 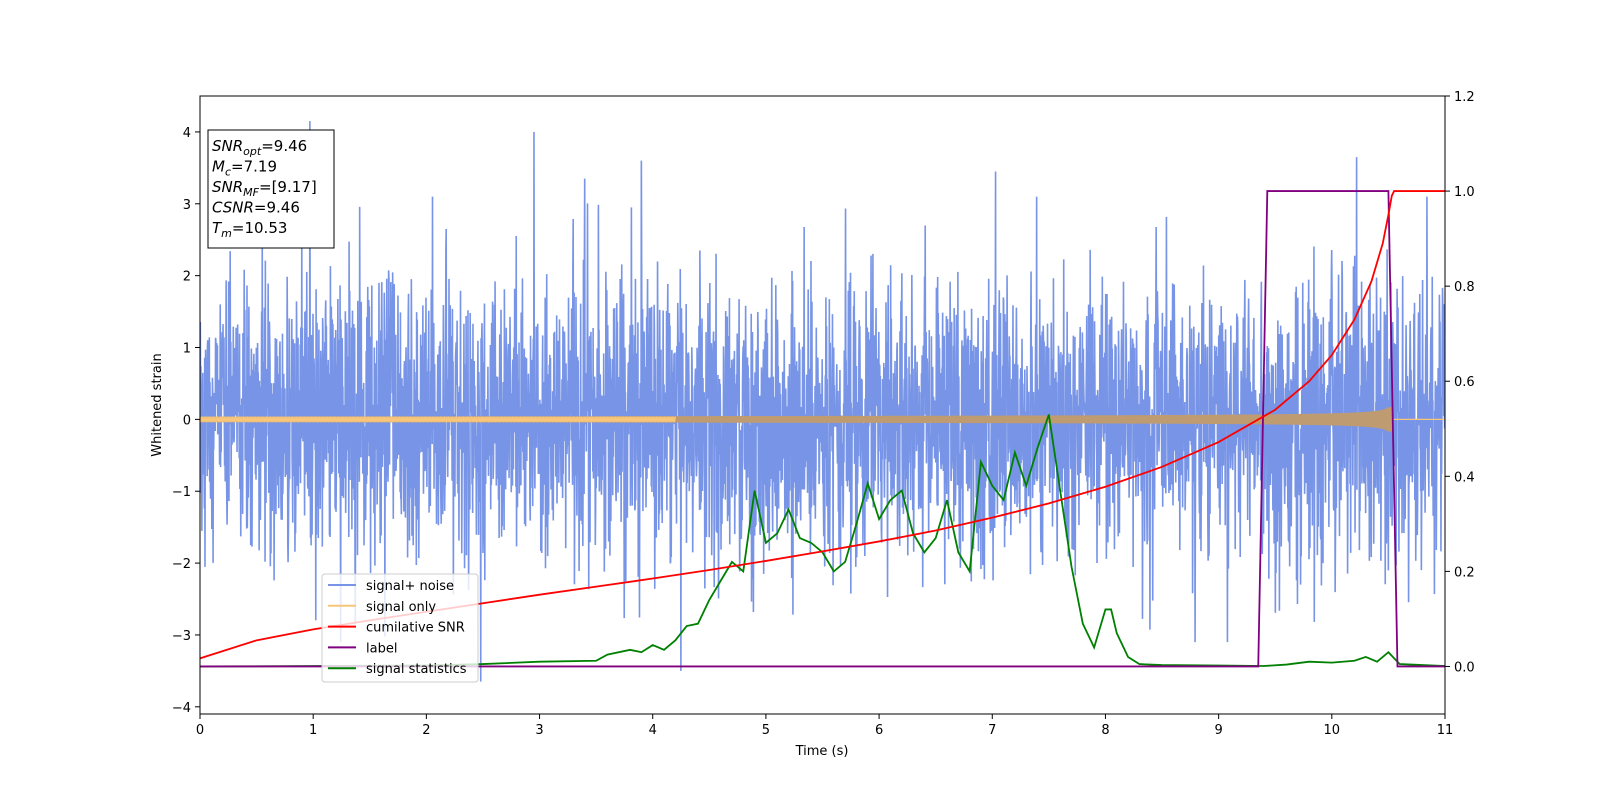 I want to click on y-tick-label: 0, so click(x=187, y=420).